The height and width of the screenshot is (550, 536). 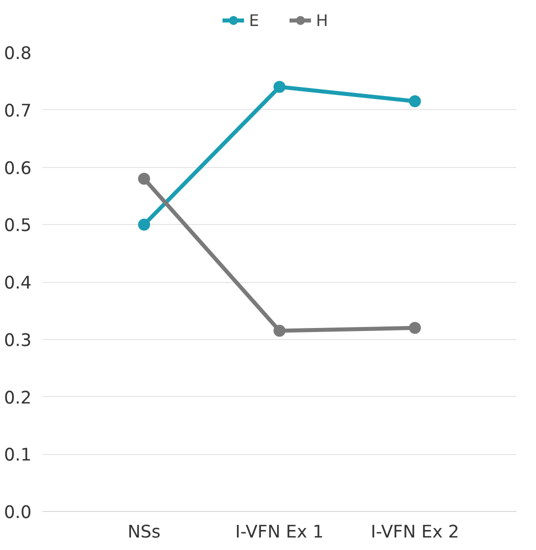 I want to click on x-tick-label: I-VFN Ex 1, so click(x=279, y=532).